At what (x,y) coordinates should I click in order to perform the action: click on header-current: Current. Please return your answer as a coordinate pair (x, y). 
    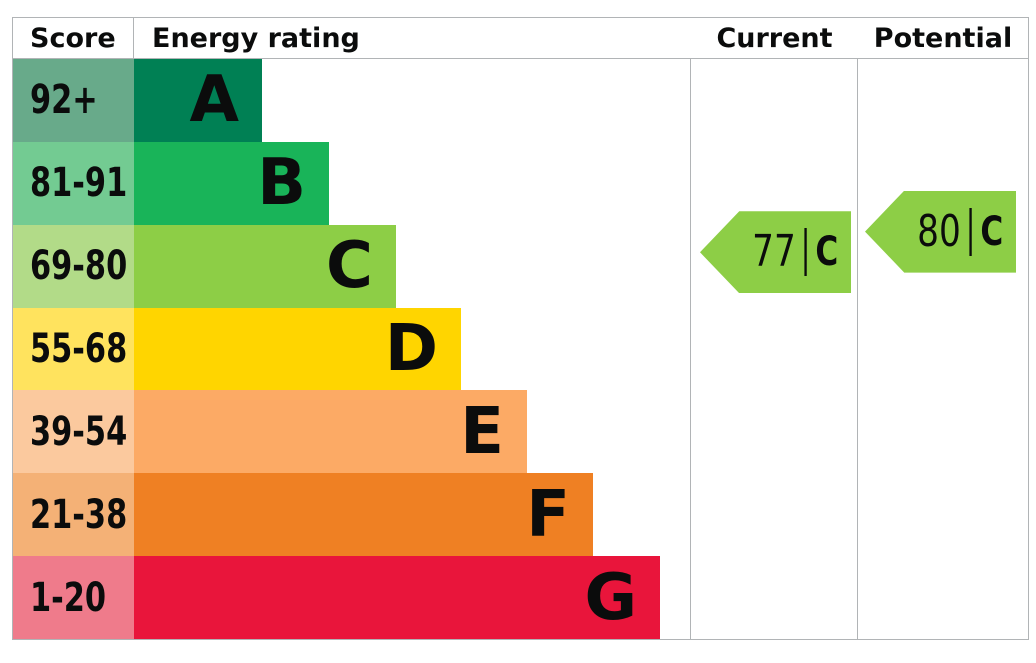
    Looking at the image, I should click on (774, 38).